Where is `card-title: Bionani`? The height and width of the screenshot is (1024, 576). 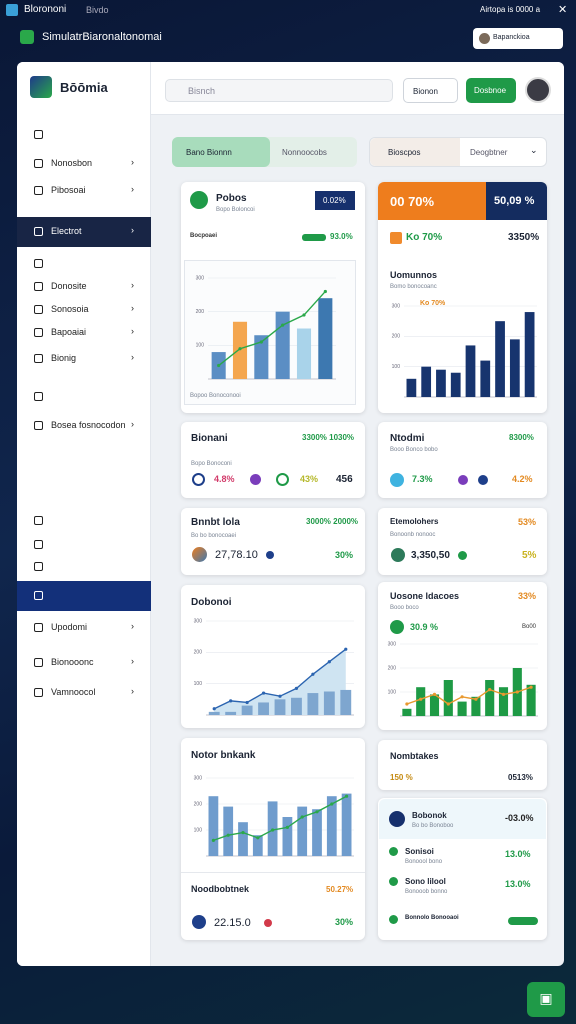
card-title: Bionani is located at coordinates (209, 438).